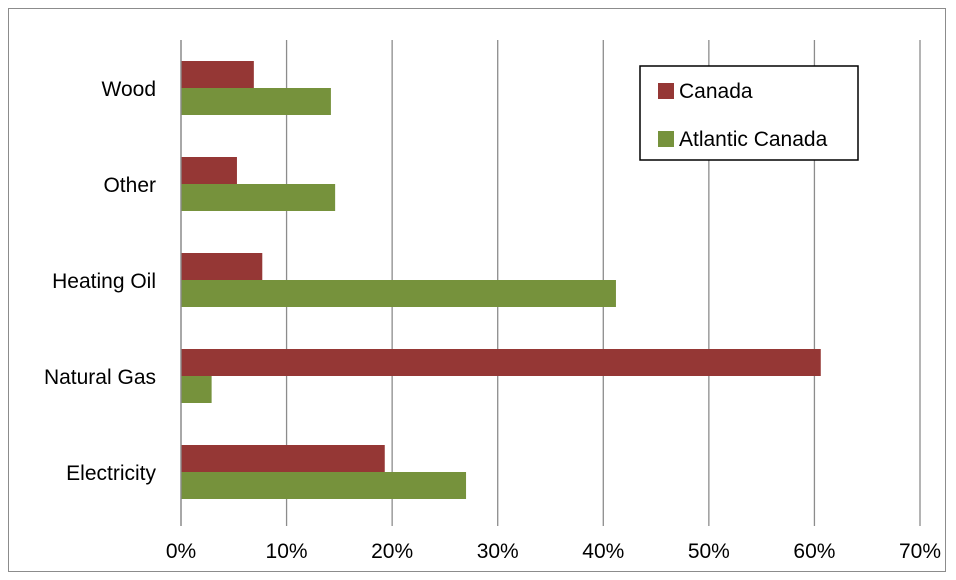 The image size is (956, 580). I want to click on x-tick-label: 50%, so click(709, 551).